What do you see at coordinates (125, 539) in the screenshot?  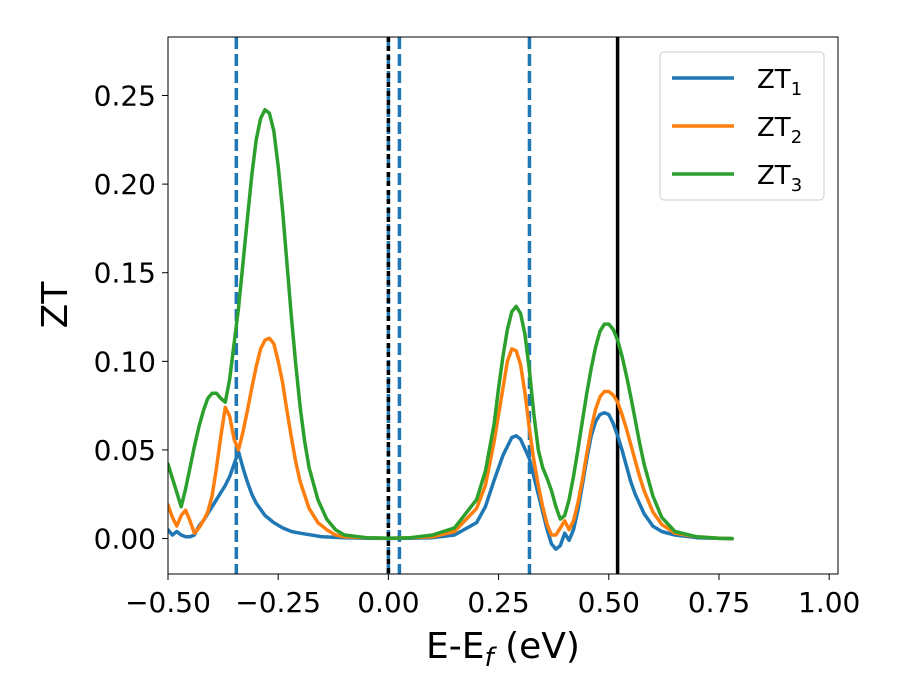 I see `y-tick-label: 0.00` at bounding box center [125, 539].